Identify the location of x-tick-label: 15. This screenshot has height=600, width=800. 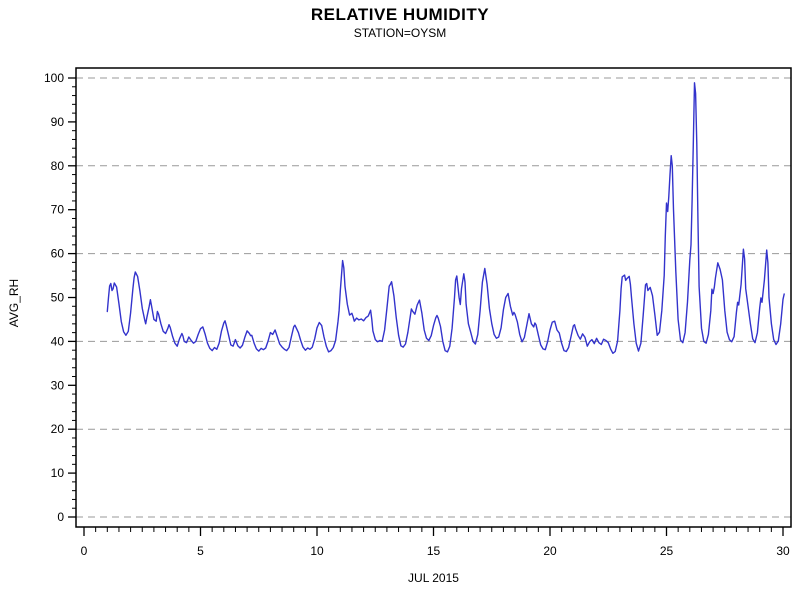
(434, 551).